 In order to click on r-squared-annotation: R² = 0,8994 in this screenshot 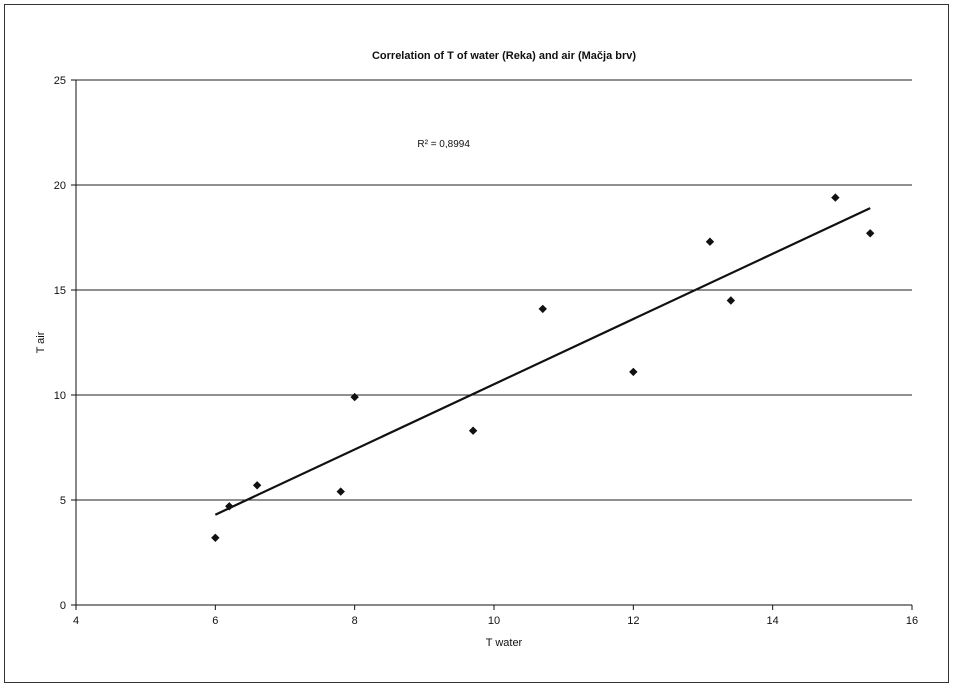, I will do `click(443, 144)`.